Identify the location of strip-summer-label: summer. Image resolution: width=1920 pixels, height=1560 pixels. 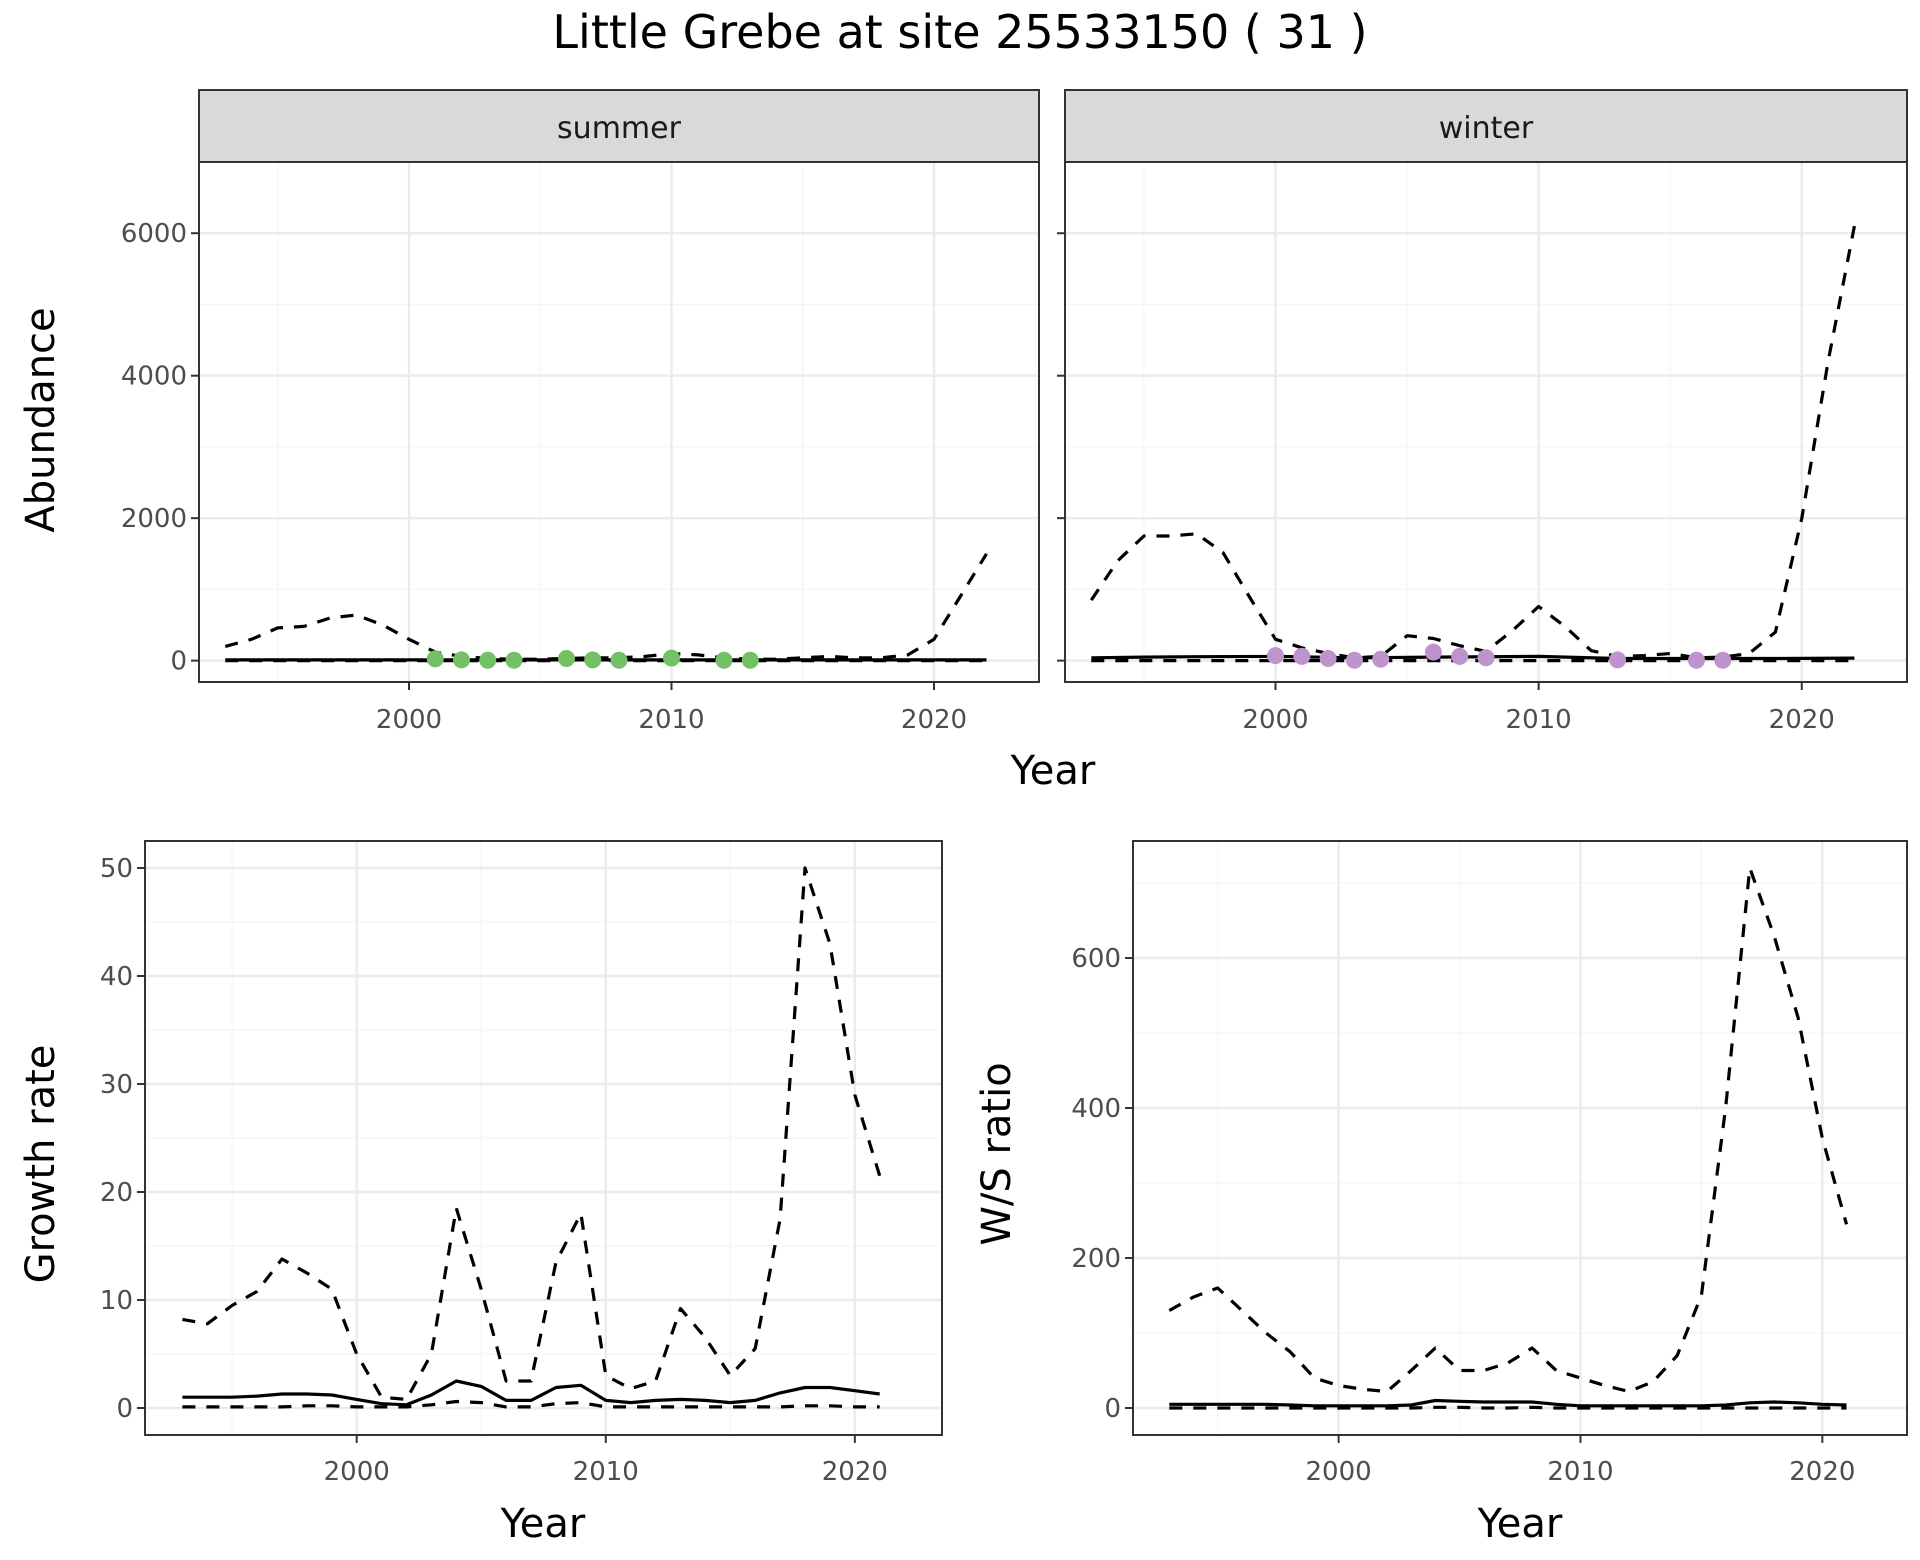
(619, 128).